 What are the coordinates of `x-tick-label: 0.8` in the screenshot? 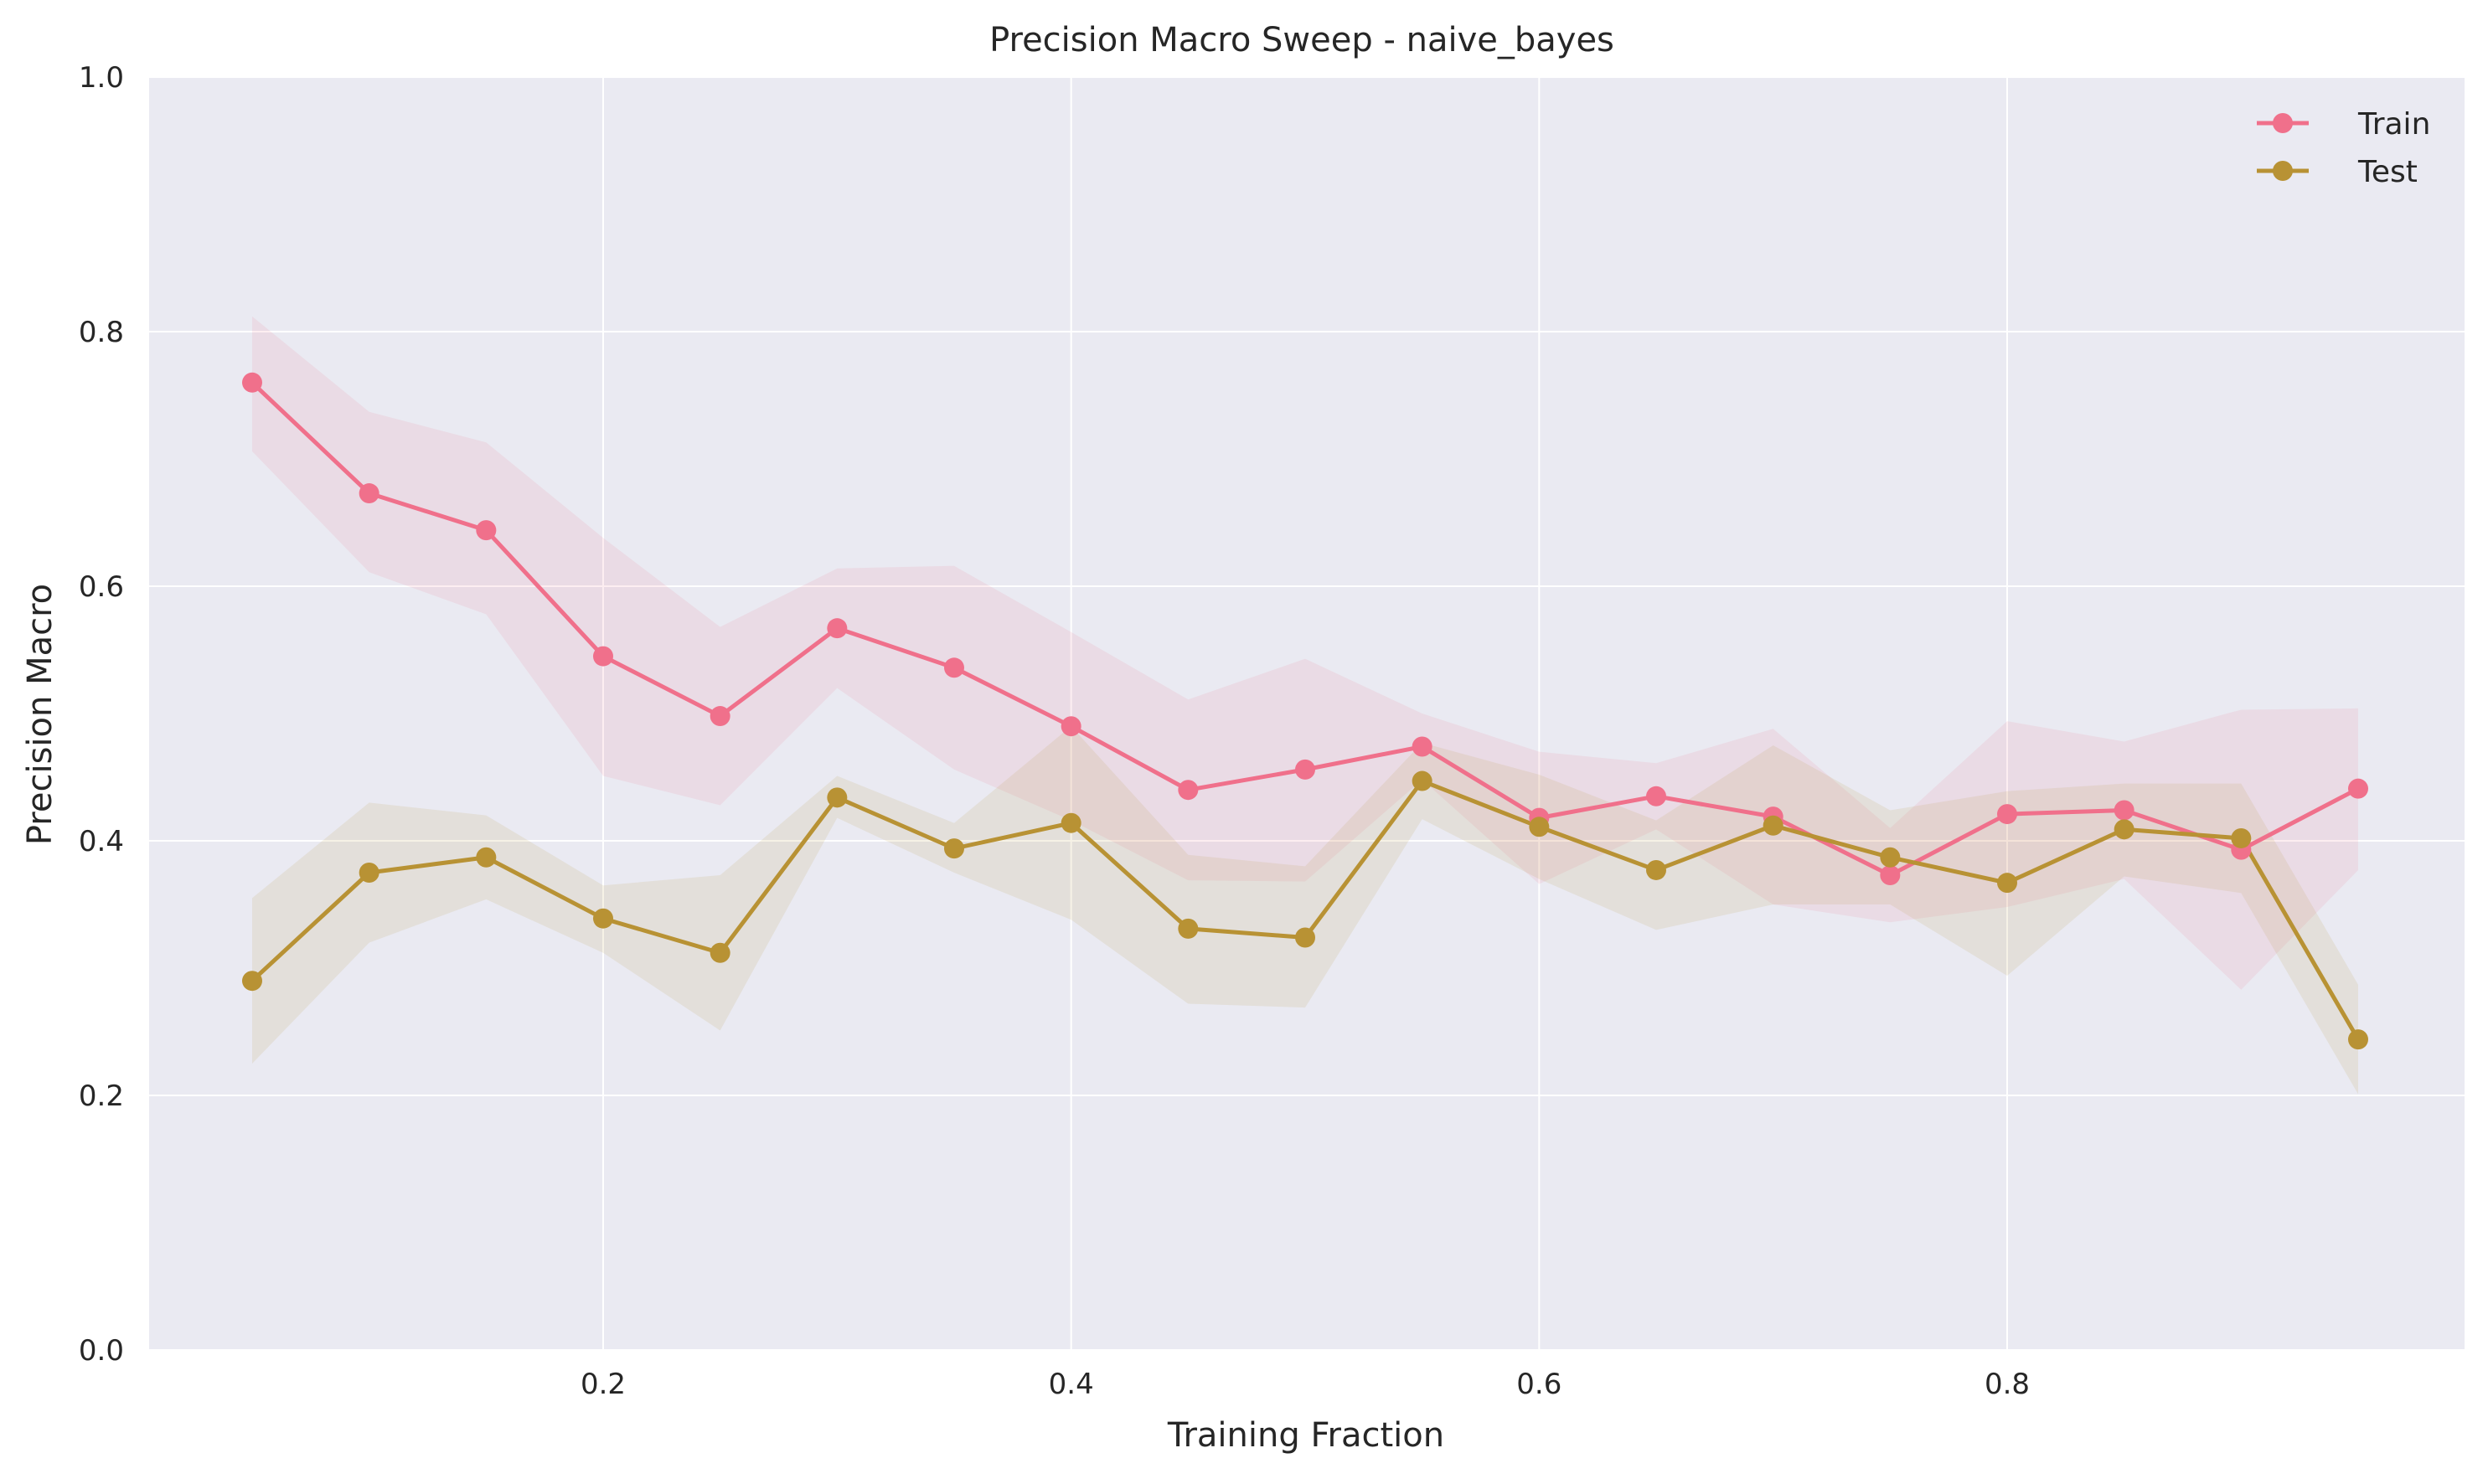 It's located at (2008, 1384).